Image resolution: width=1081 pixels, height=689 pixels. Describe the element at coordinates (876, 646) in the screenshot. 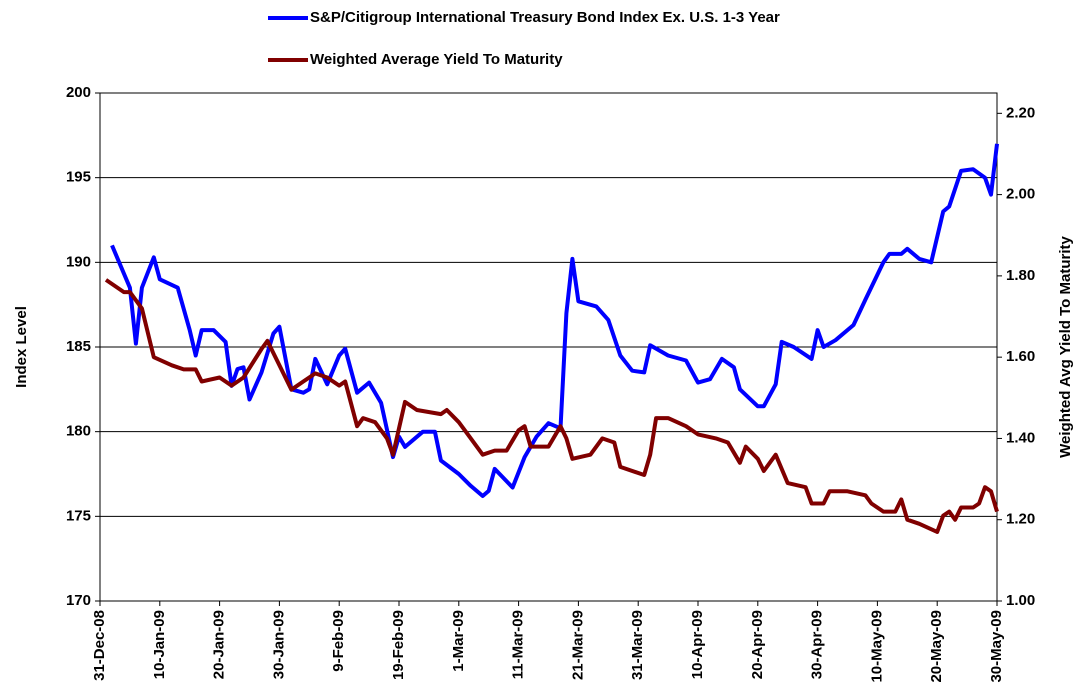

I see `x-tick-label: 10-May-09` at that location.